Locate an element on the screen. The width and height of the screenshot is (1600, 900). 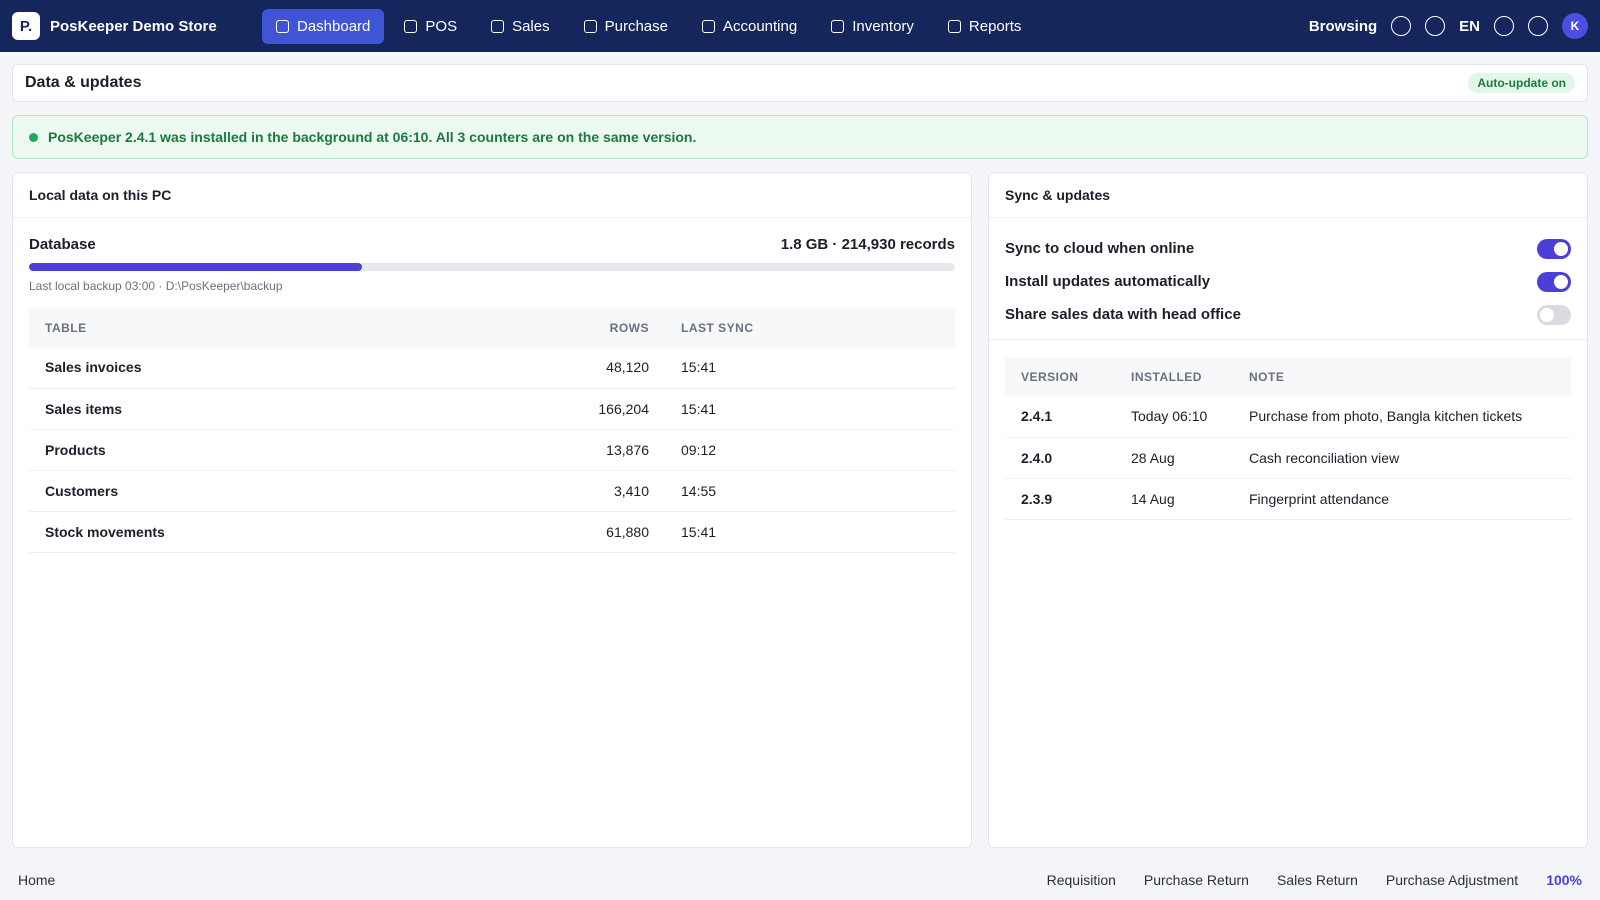
brand: P. PosKeeper Demo Store is located at coordinates (137, 26).